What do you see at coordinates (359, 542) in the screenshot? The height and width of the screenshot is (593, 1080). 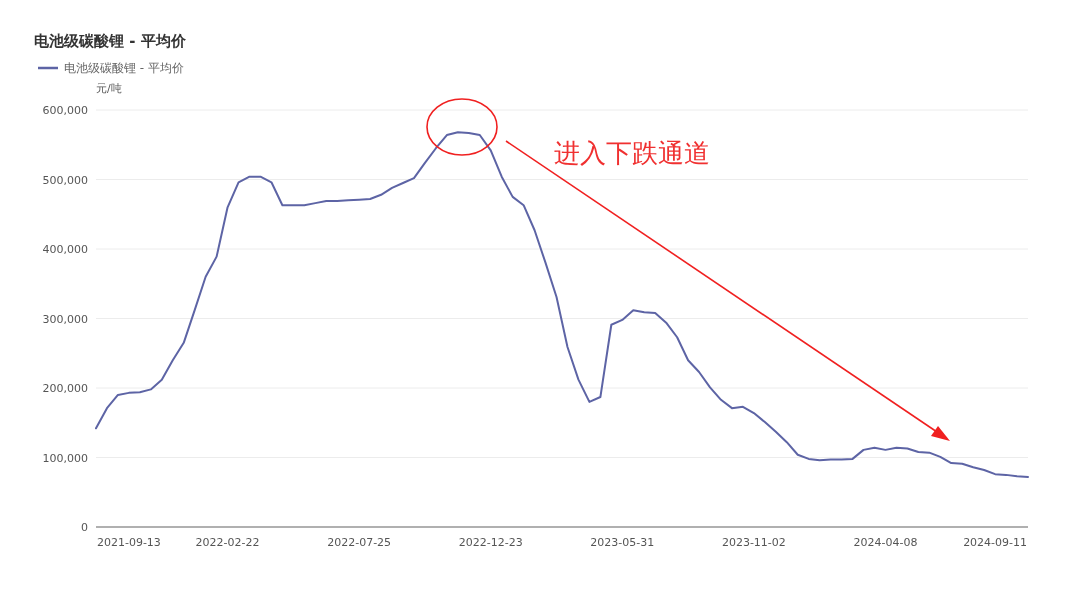 I see `x-tick-label: 2022-07-25` at bounding box center [359, 542].